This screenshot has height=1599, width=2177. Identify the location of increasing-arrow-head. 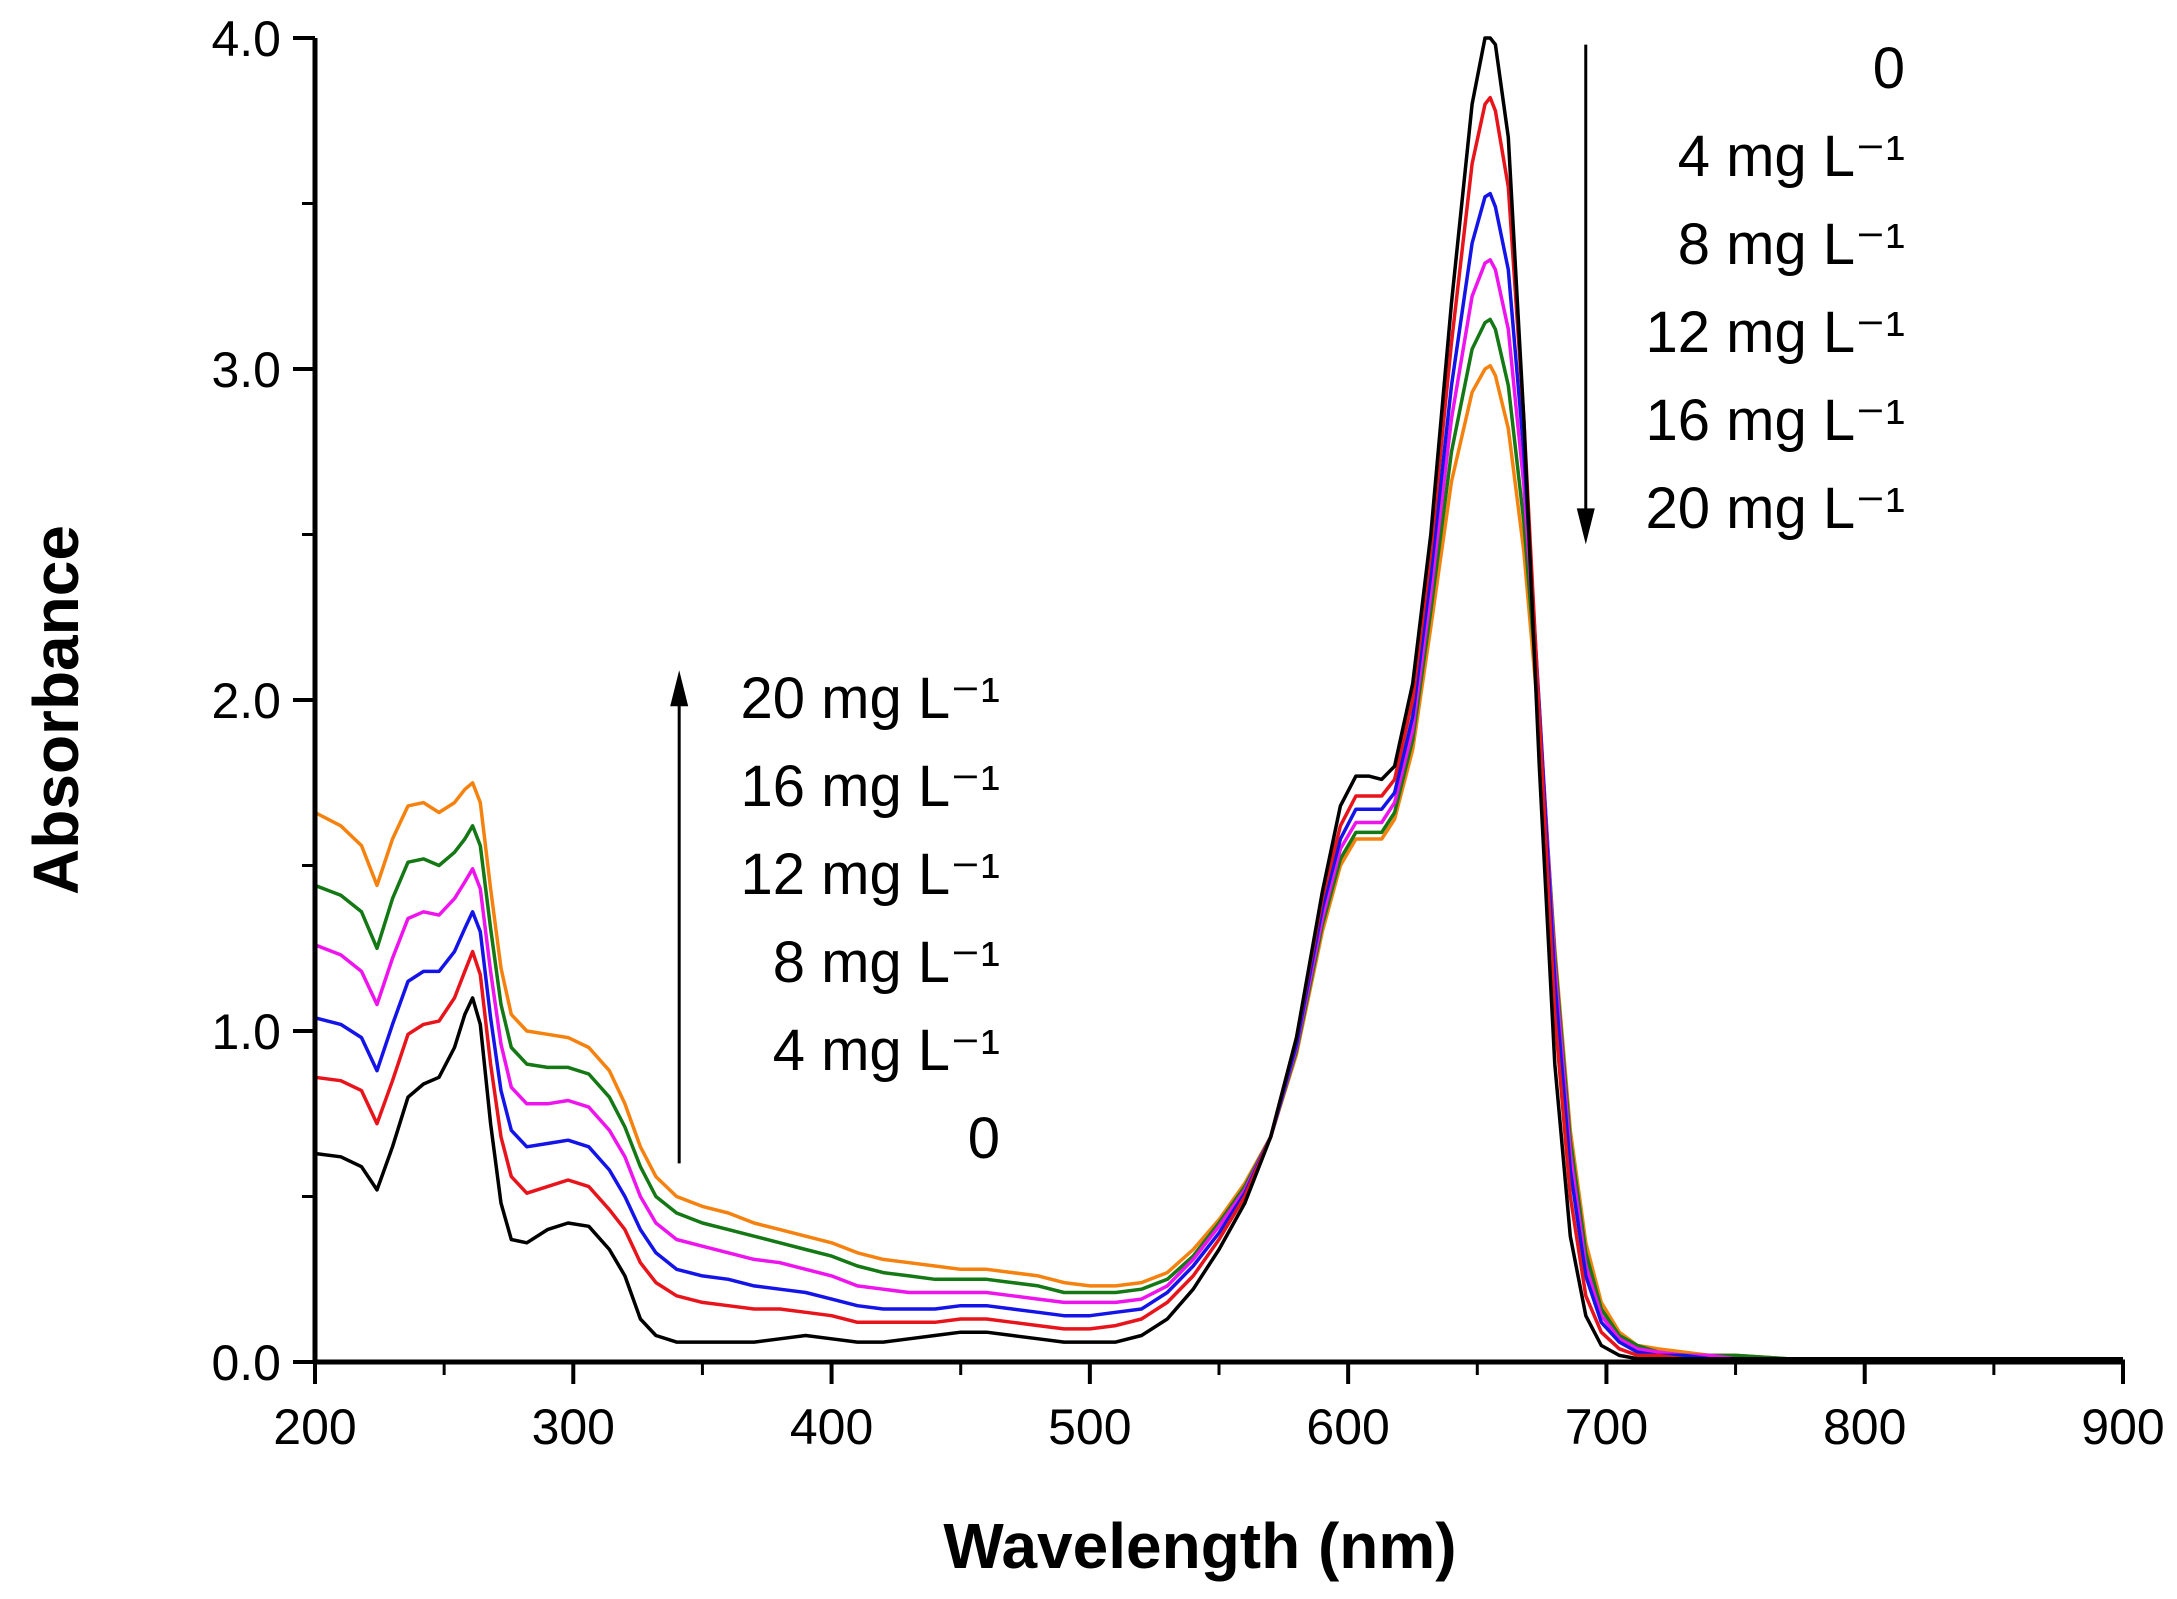
(679, 688).